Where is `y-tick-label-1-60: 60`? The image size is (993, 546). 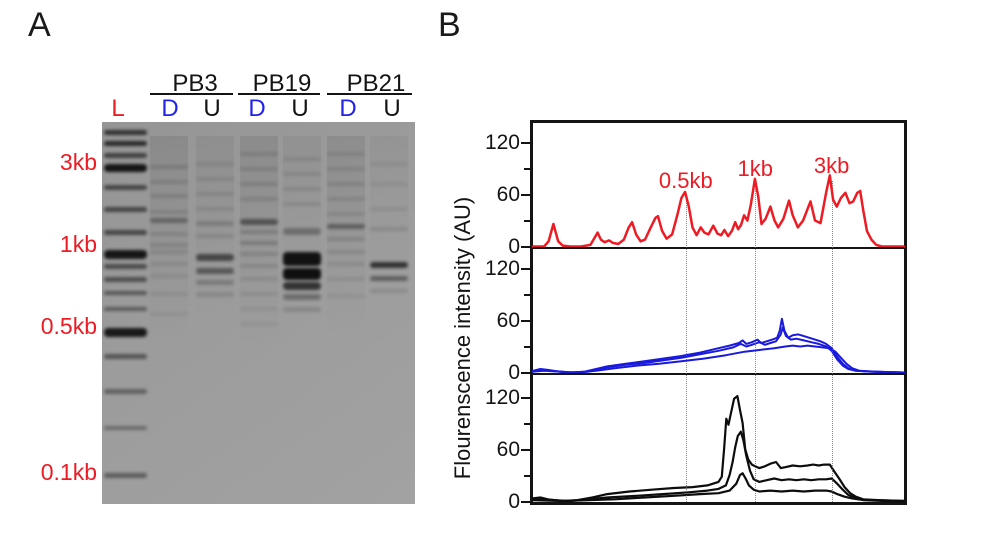 y-tick-label-1-60: 60 is located at coordinates (508, 320).